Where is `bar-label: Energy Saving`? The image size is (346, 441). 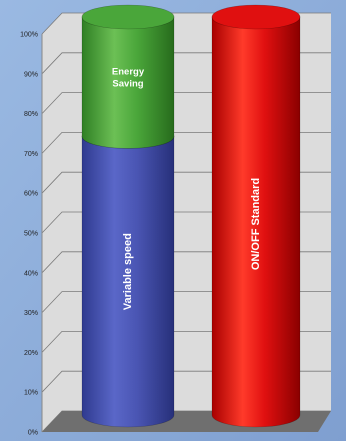
bar-label: Energy Saving is located at coordinates (128, 78).